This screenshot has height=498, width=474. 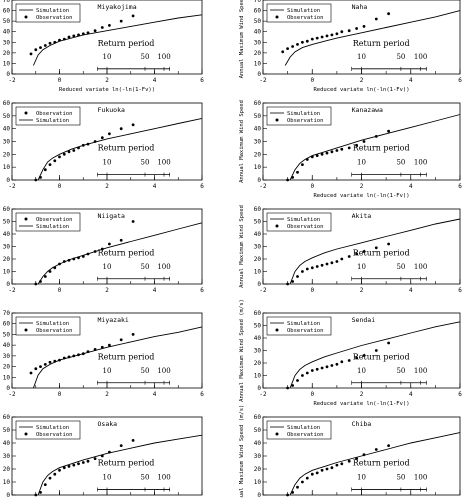 I want to click on y-axis-label: Annual Maximum Wind Speed (m/s), so click(x=242, y=350).